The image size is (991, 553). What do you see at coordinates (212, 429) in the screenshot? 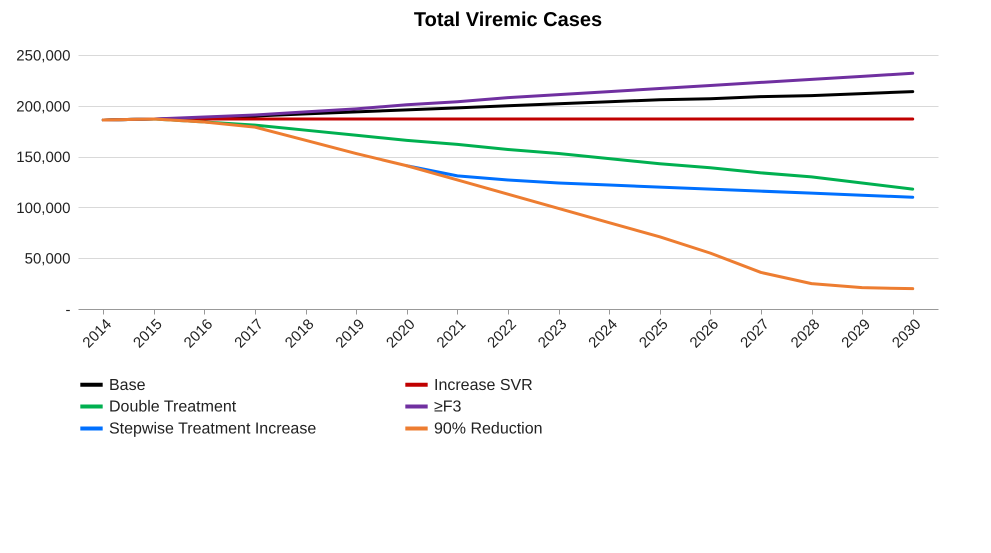
I see `legend-label: Stepwise Treatment Increase` at bounding box center [212, 429].